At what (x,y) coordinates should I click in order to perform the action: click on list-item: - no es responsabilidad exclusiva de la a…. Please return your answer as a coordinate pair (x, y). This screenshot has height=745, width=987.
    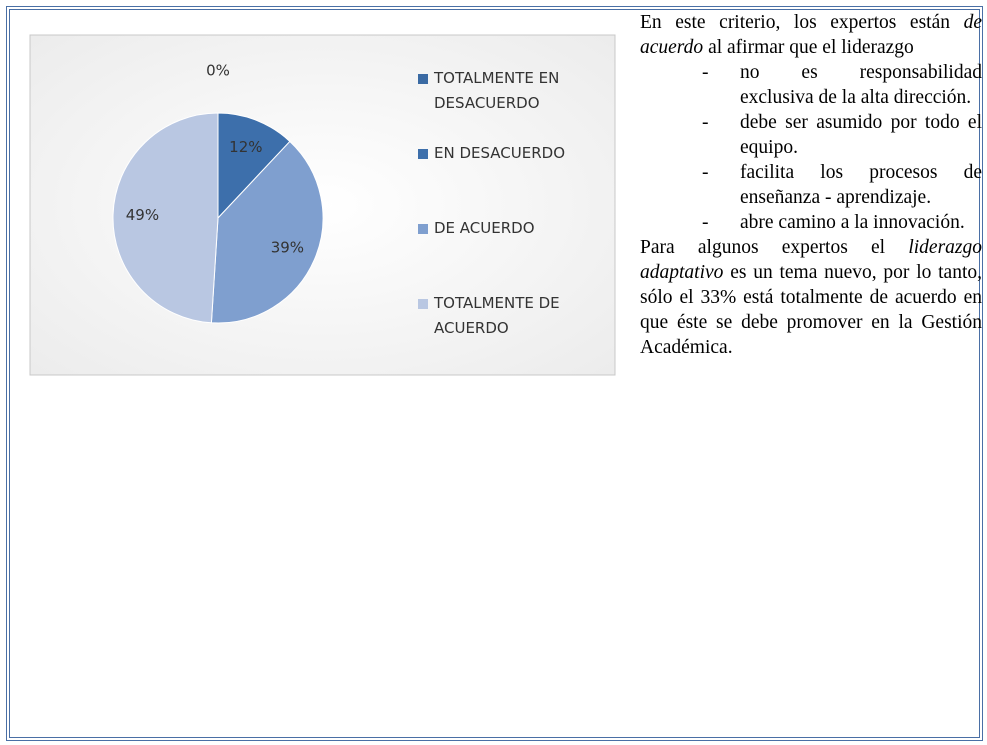
    Looking at the image, I should click on (842, 85).